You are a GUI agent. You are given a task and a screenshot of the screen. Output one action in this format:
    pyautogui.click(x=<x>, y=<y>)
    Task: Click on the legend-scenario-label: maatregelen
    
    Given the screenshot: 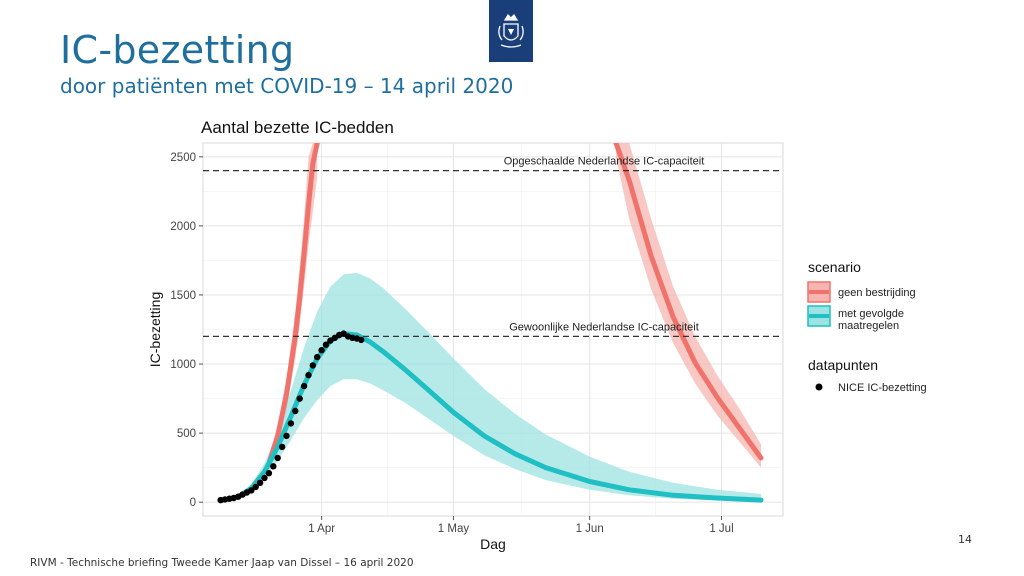 What is the action you would take?
    pyautogui.click(x=868, y=326)
    